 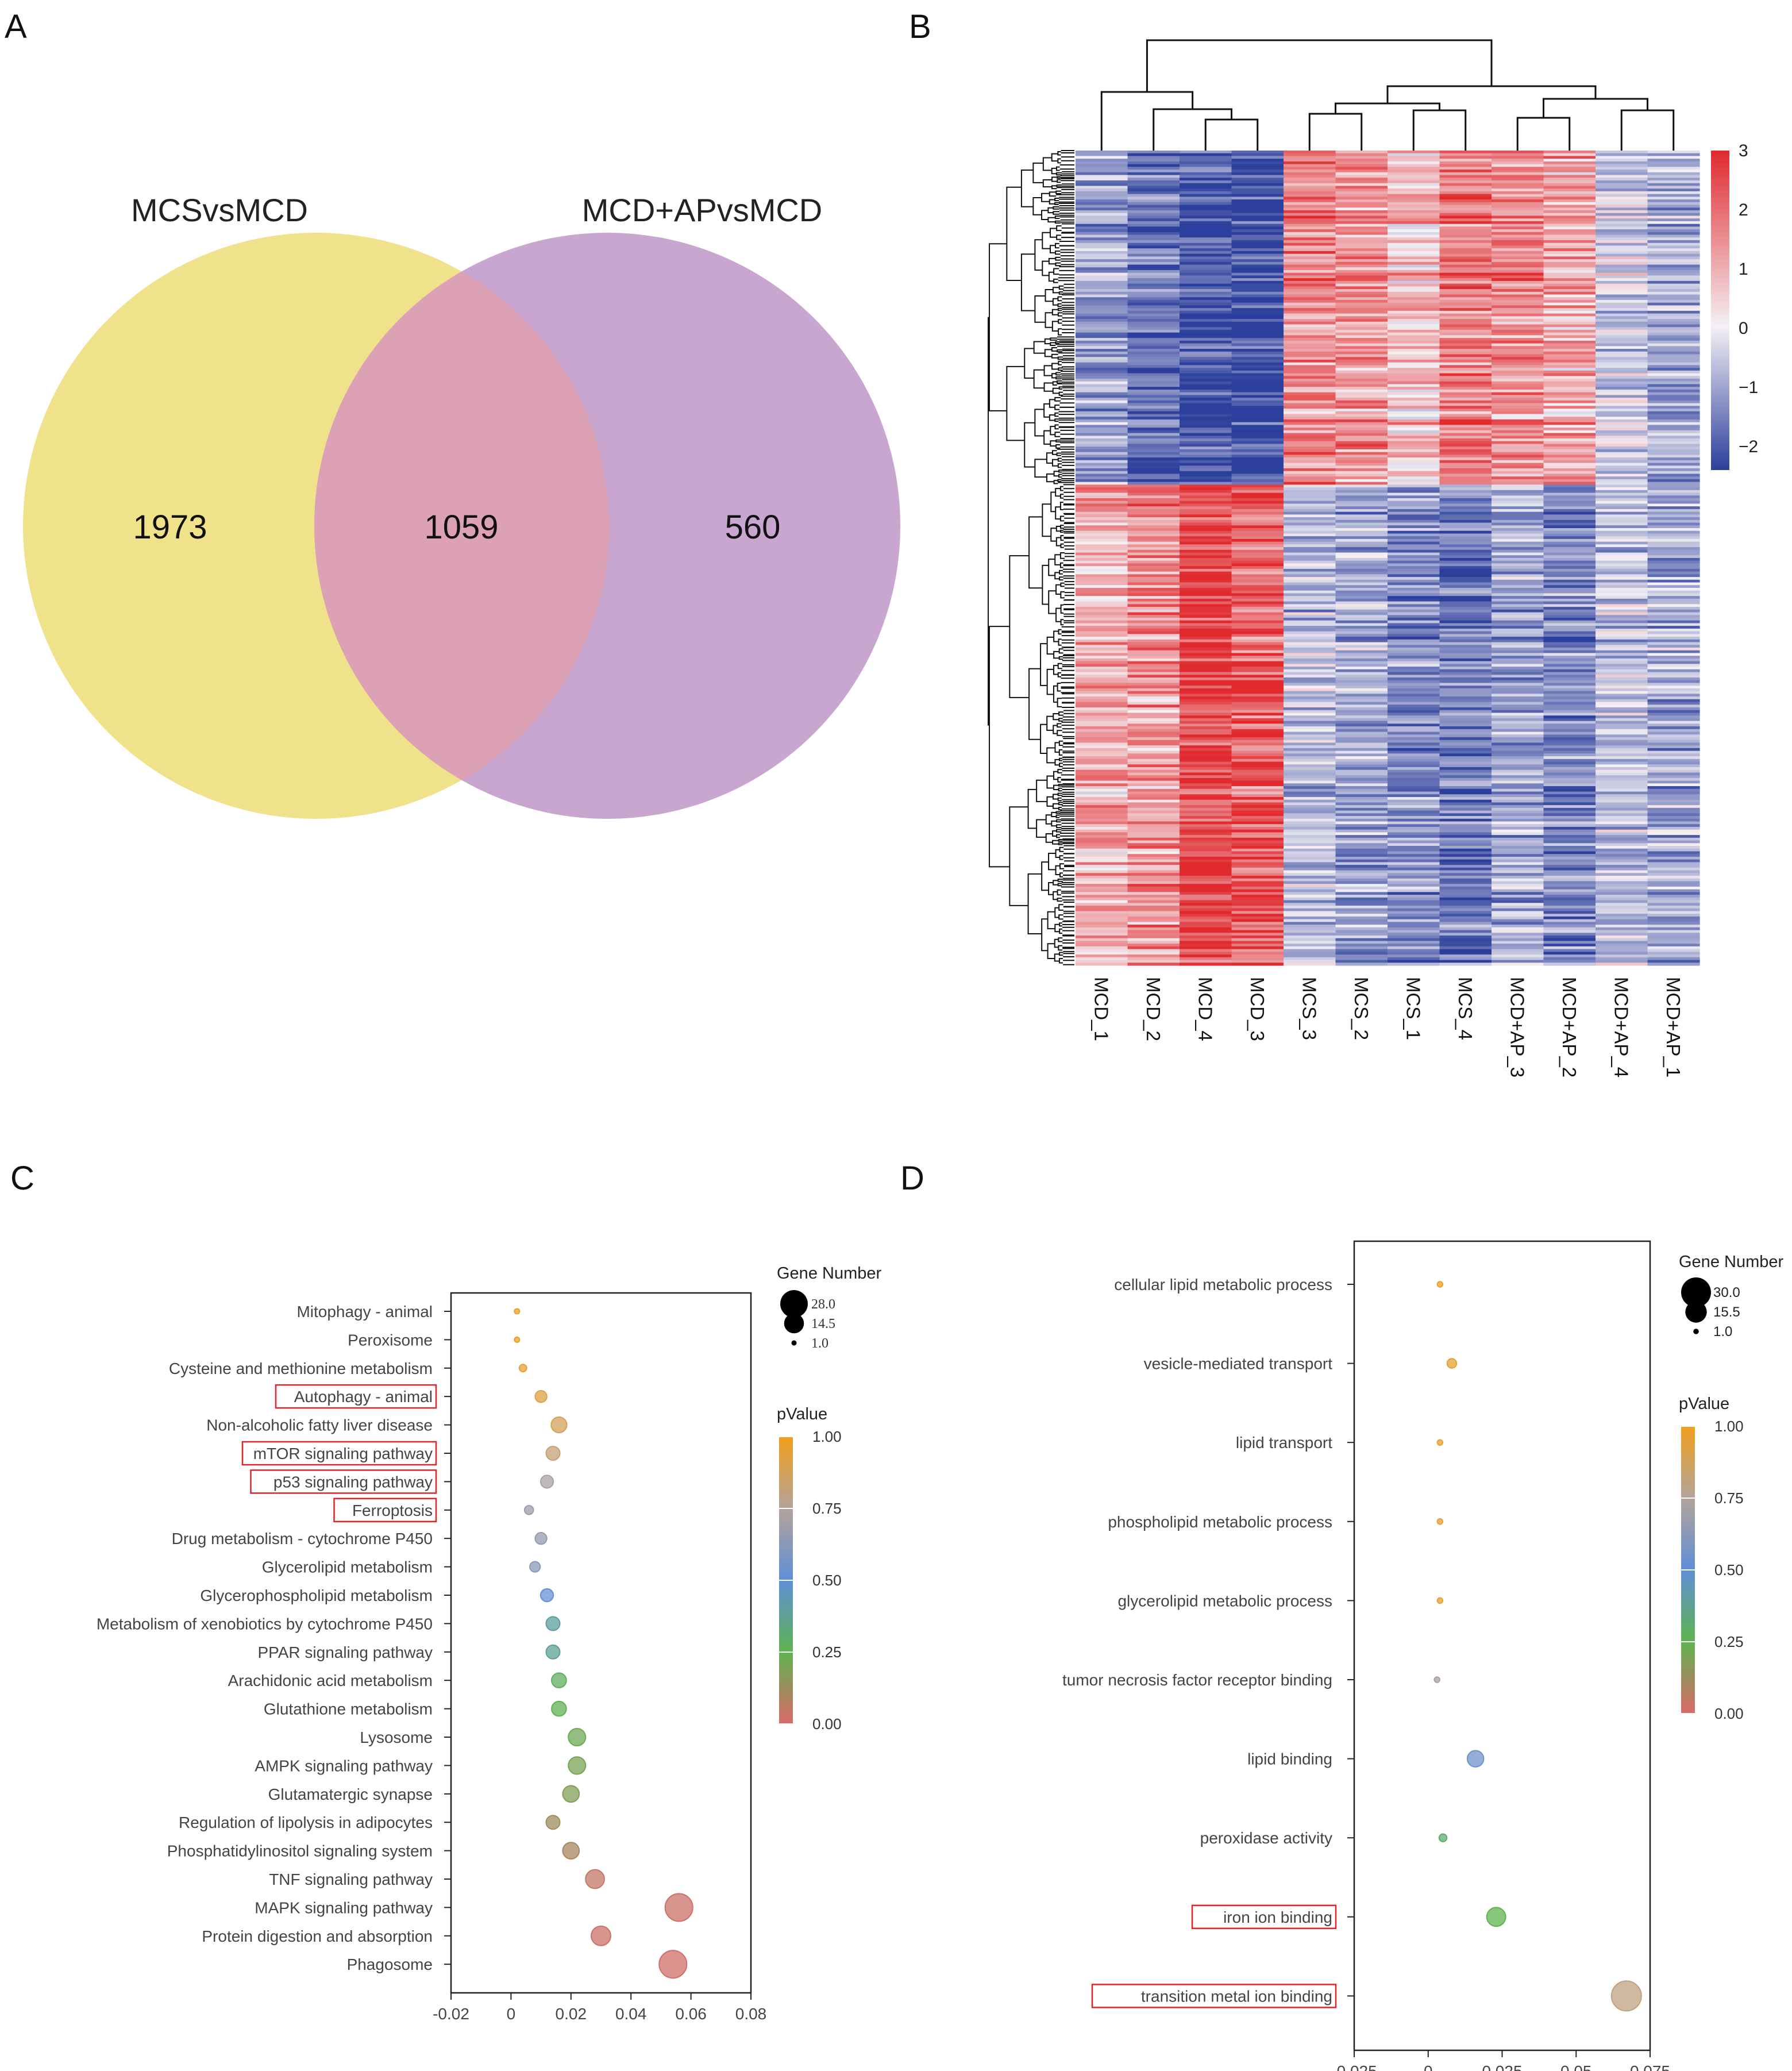 I want to click on colorbar-tick-label: 0, so click(x=1743, y=328).